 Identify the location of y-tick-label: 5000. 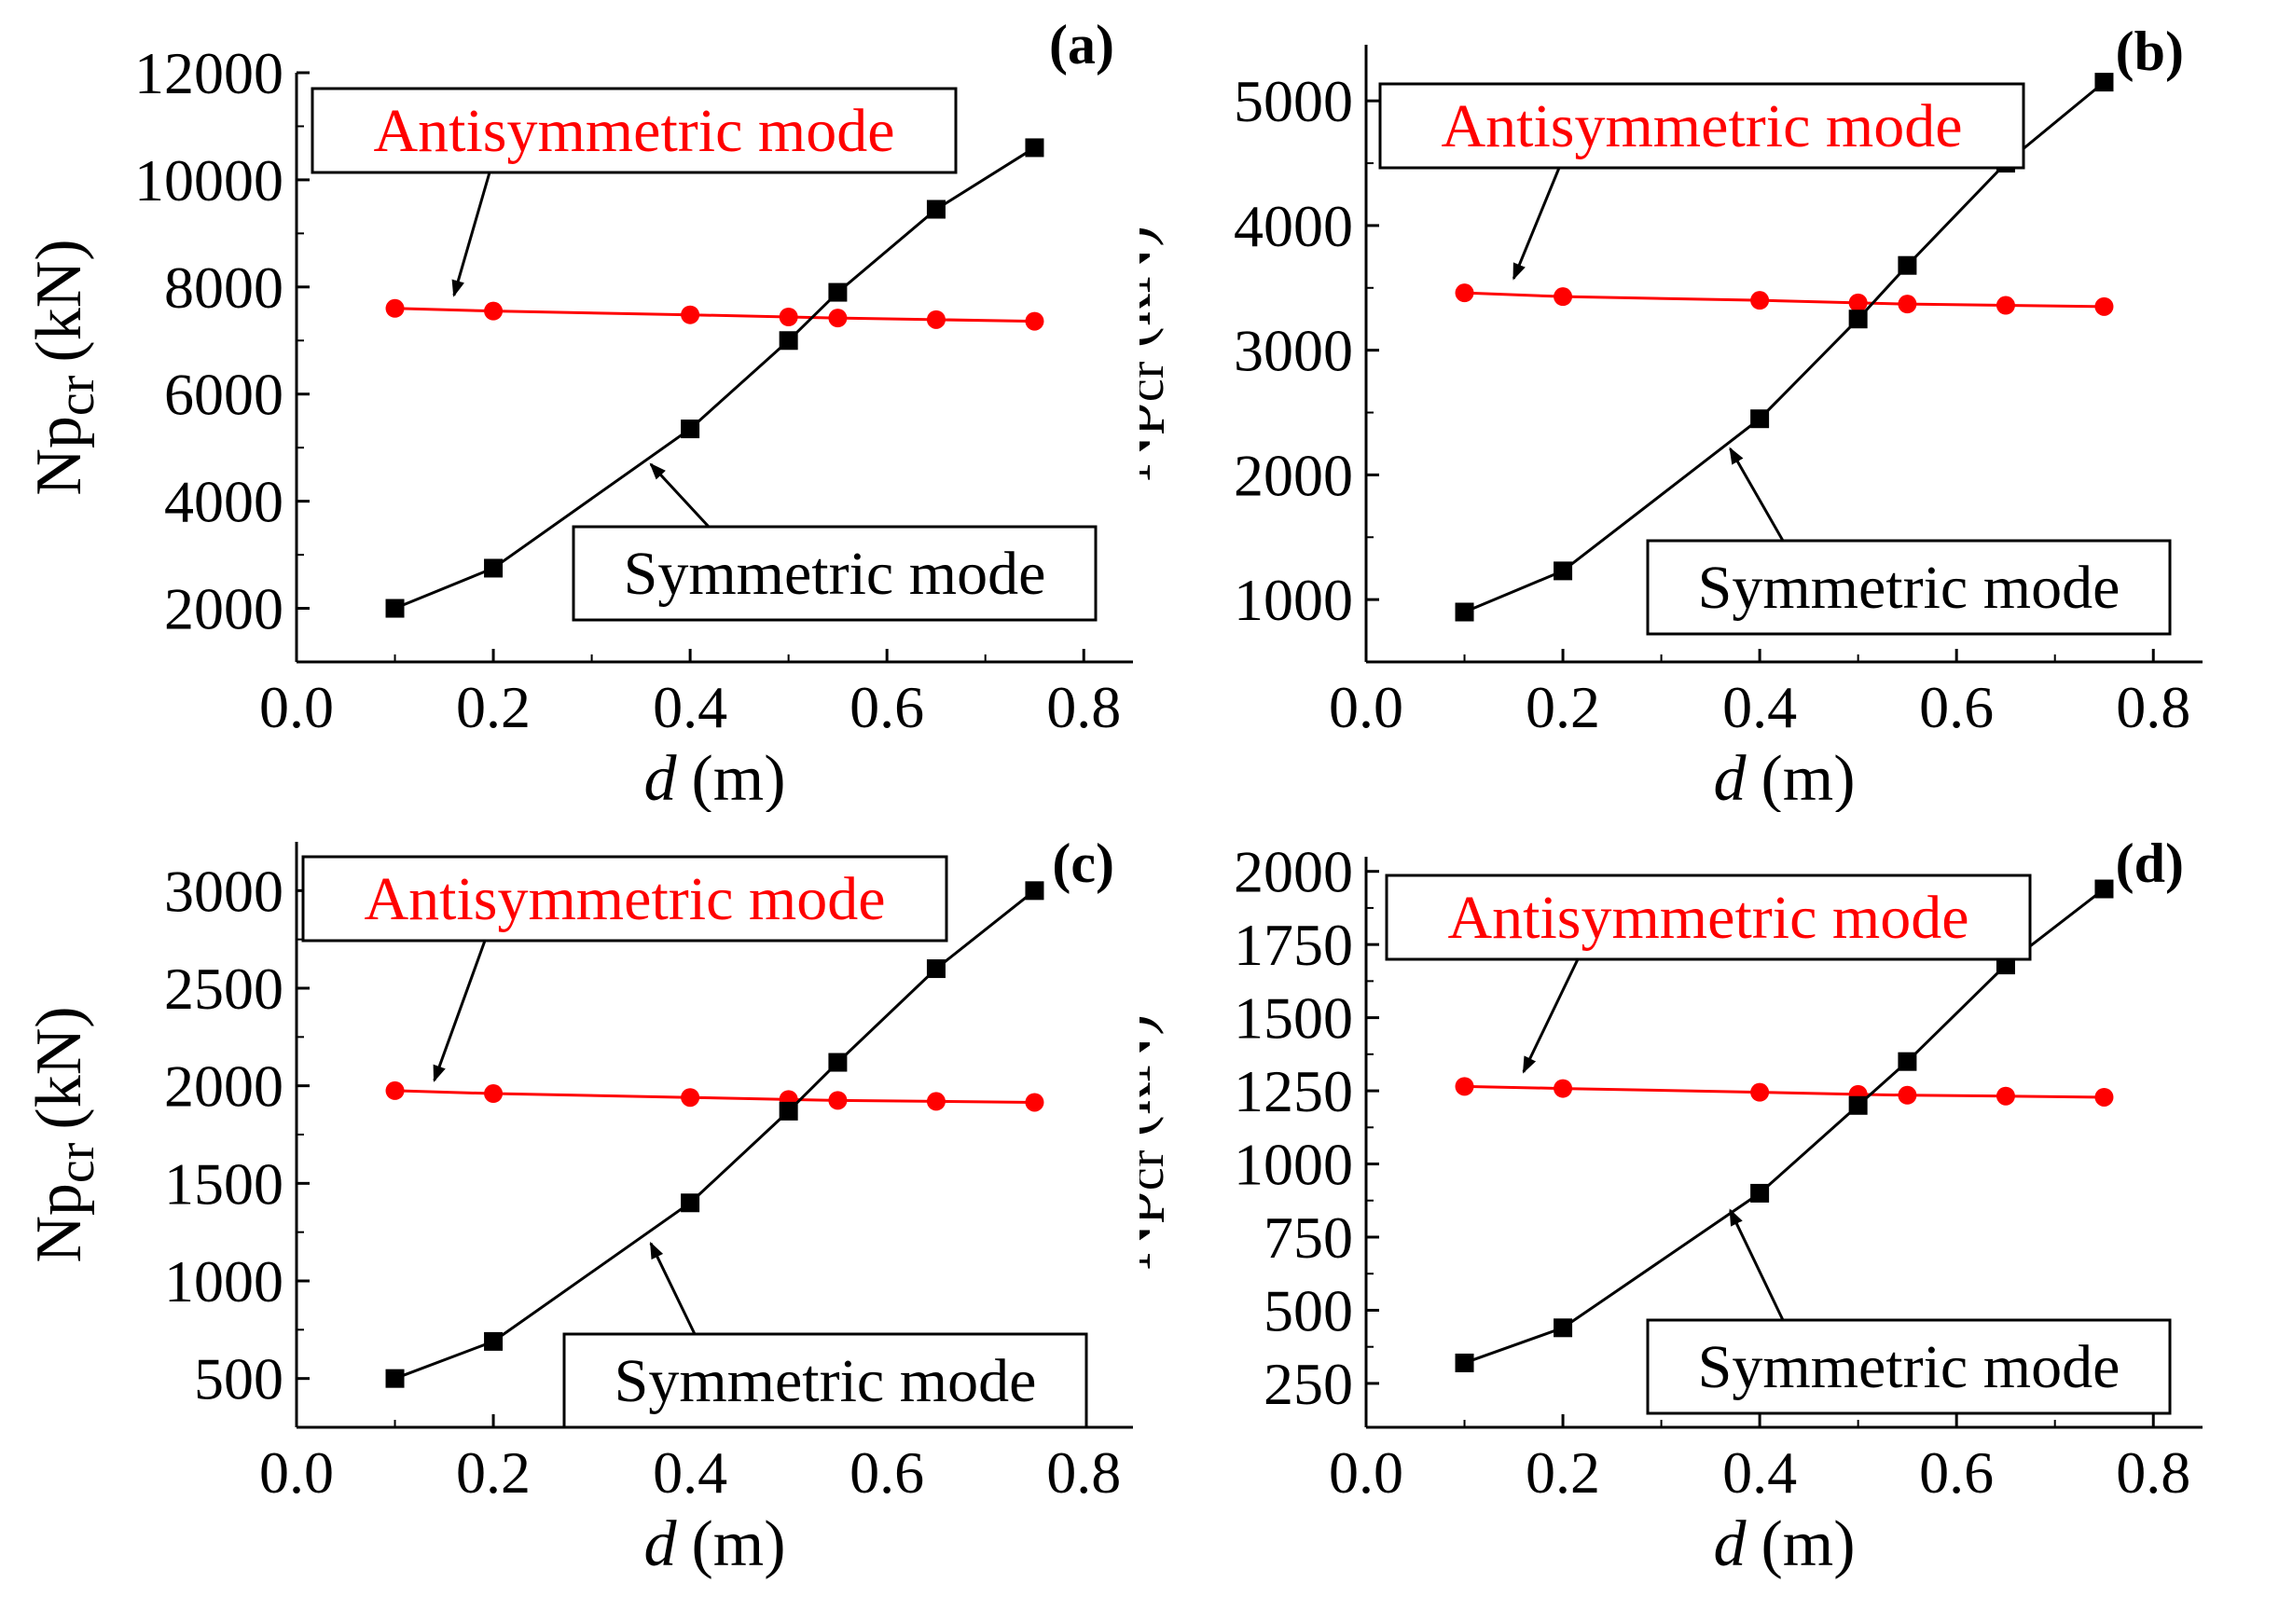
(1293, 101).